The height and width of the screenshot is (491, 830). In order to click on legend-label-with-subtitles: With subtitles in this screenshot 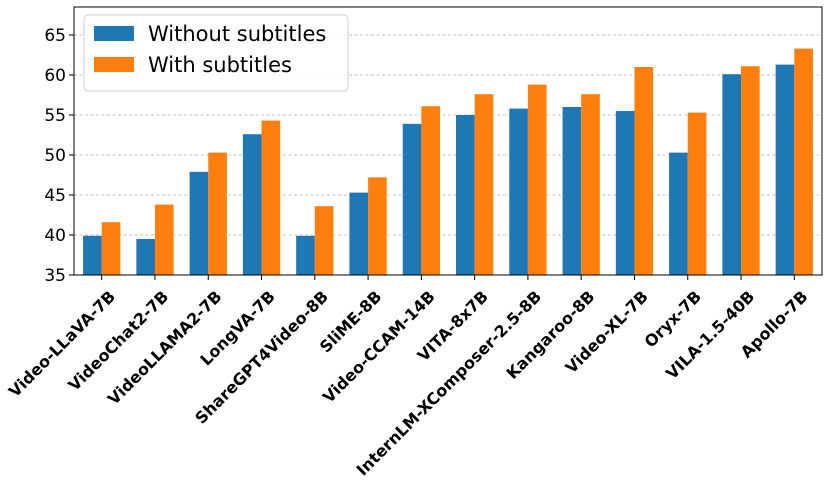, I will do `click(220, 65)`.